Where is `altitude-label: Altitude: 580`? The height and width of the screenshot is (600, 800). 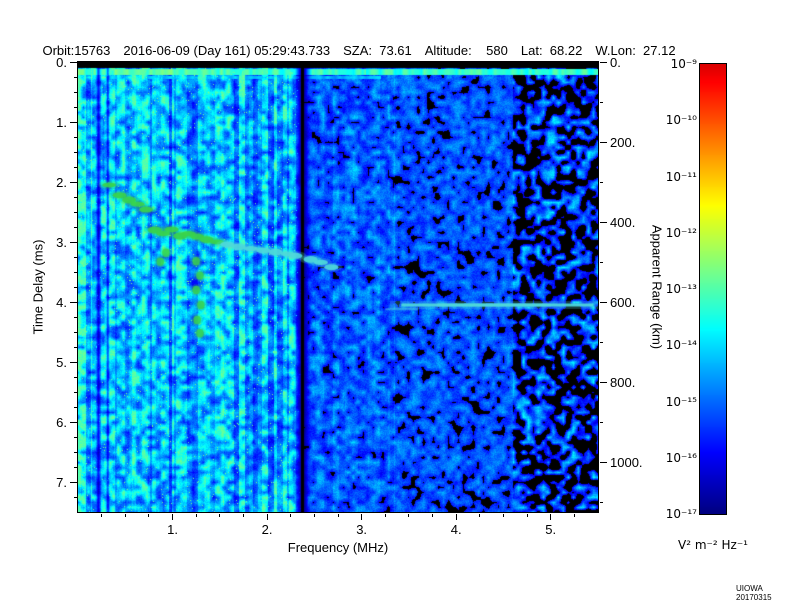 altitude-label: Altitude: 580 is located at coordinates (466, 50).